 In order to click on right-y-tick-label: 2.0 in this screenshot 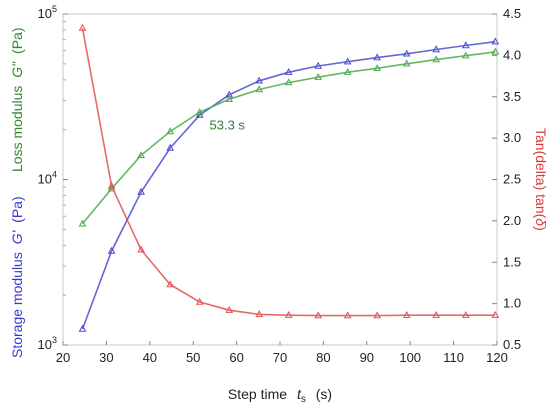, I will do `click(512, 220)`.